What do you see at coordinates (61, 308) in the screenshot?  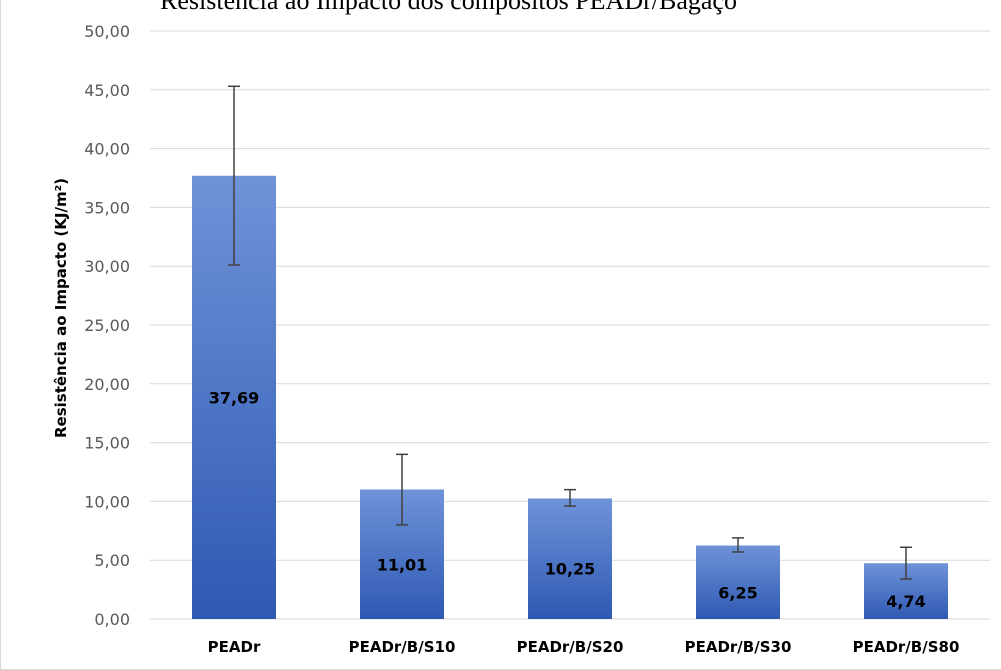 I see `y-axis-label: Resistência ao Impacto (KJ/m²)` at bounding box center [61, 308].